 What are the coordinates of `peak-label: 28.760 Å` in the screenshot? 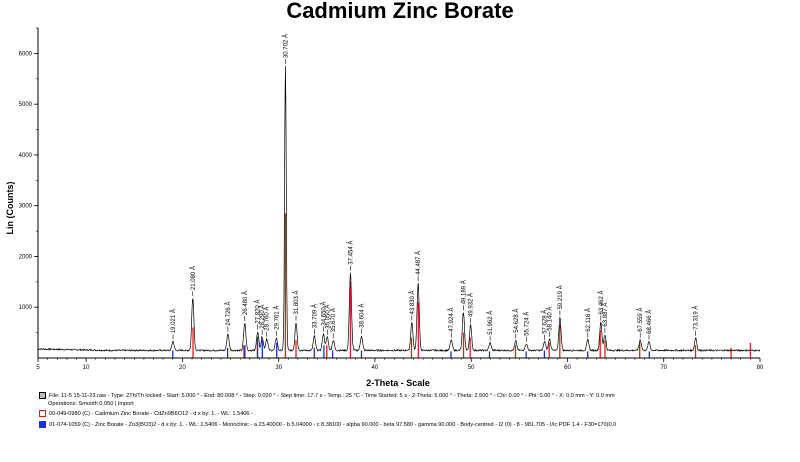 It's located at (267, 319).